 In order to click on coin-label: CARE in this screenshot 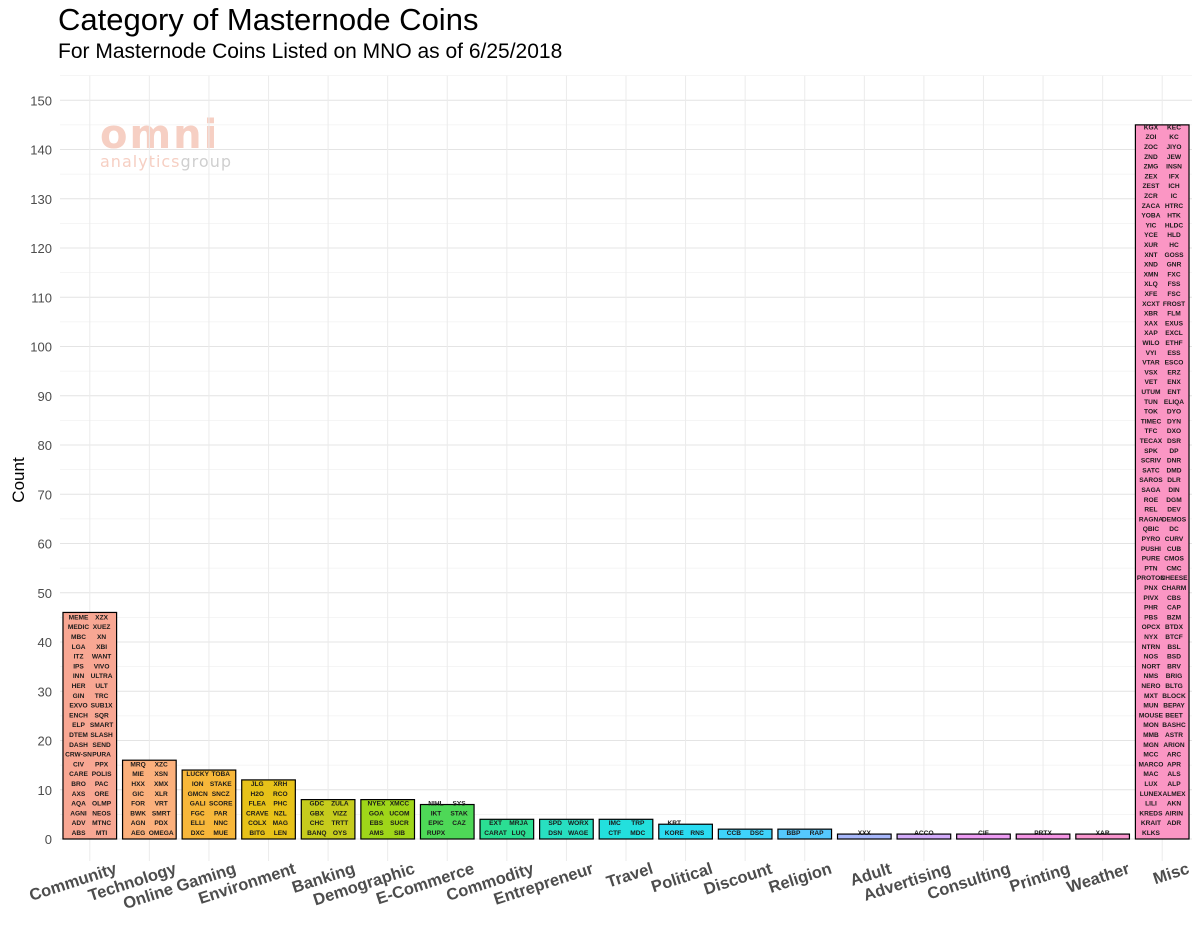, I will do `click(78, 774)`.